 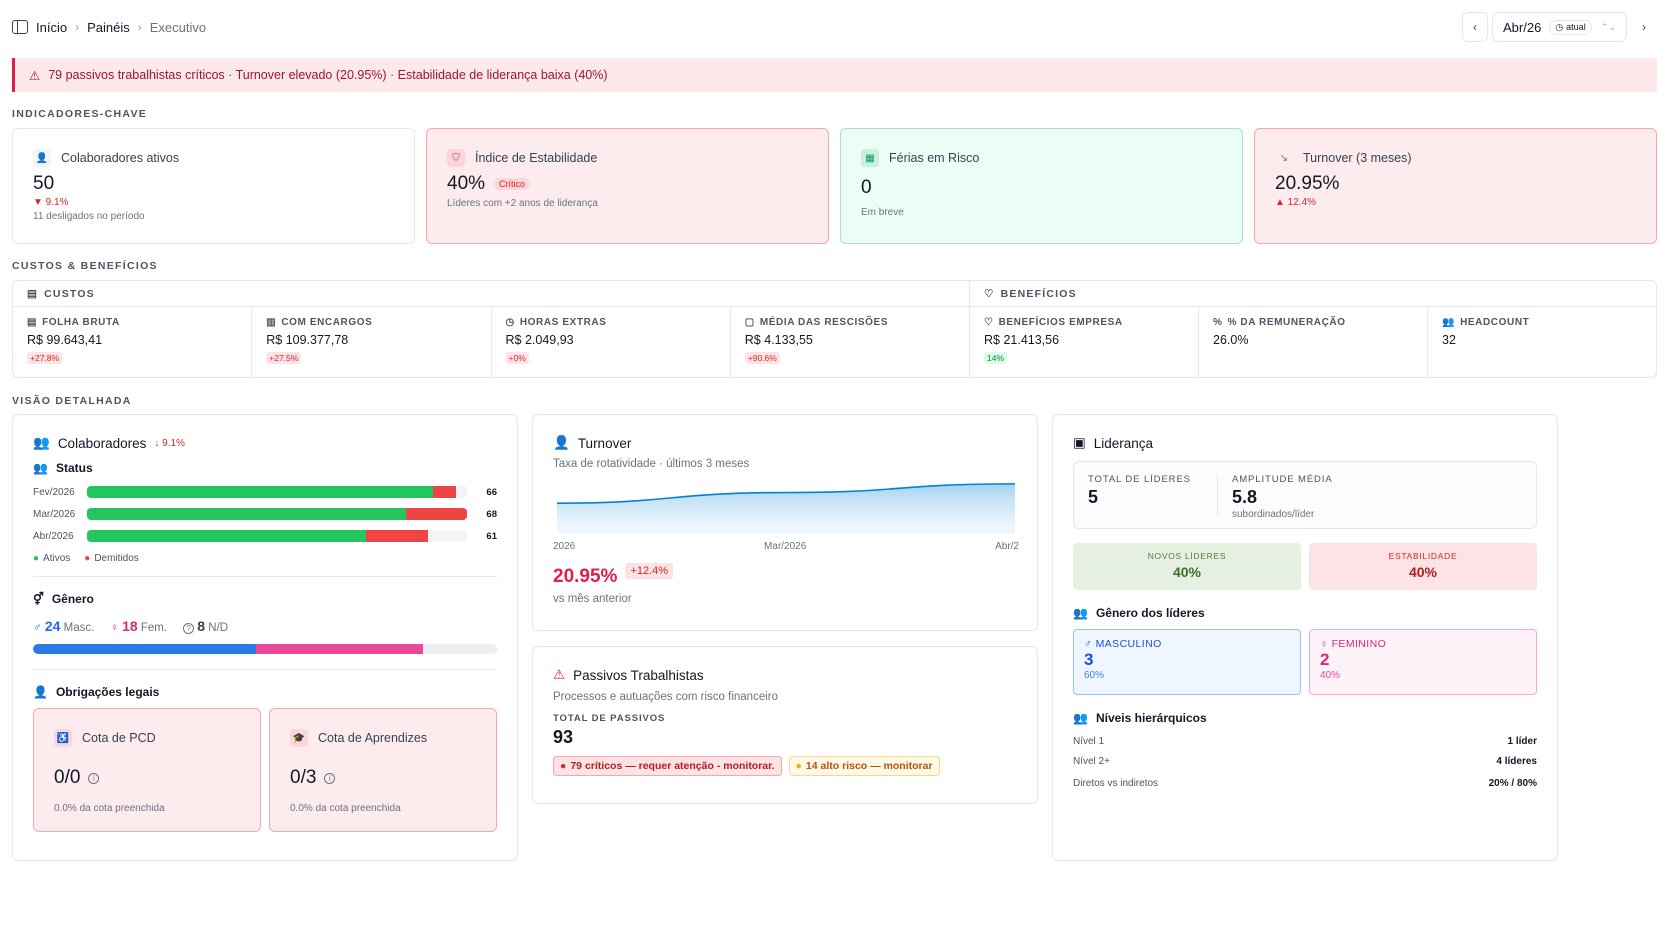 I want to click on current-badge-label: atual, so click(x=1576, y=27).